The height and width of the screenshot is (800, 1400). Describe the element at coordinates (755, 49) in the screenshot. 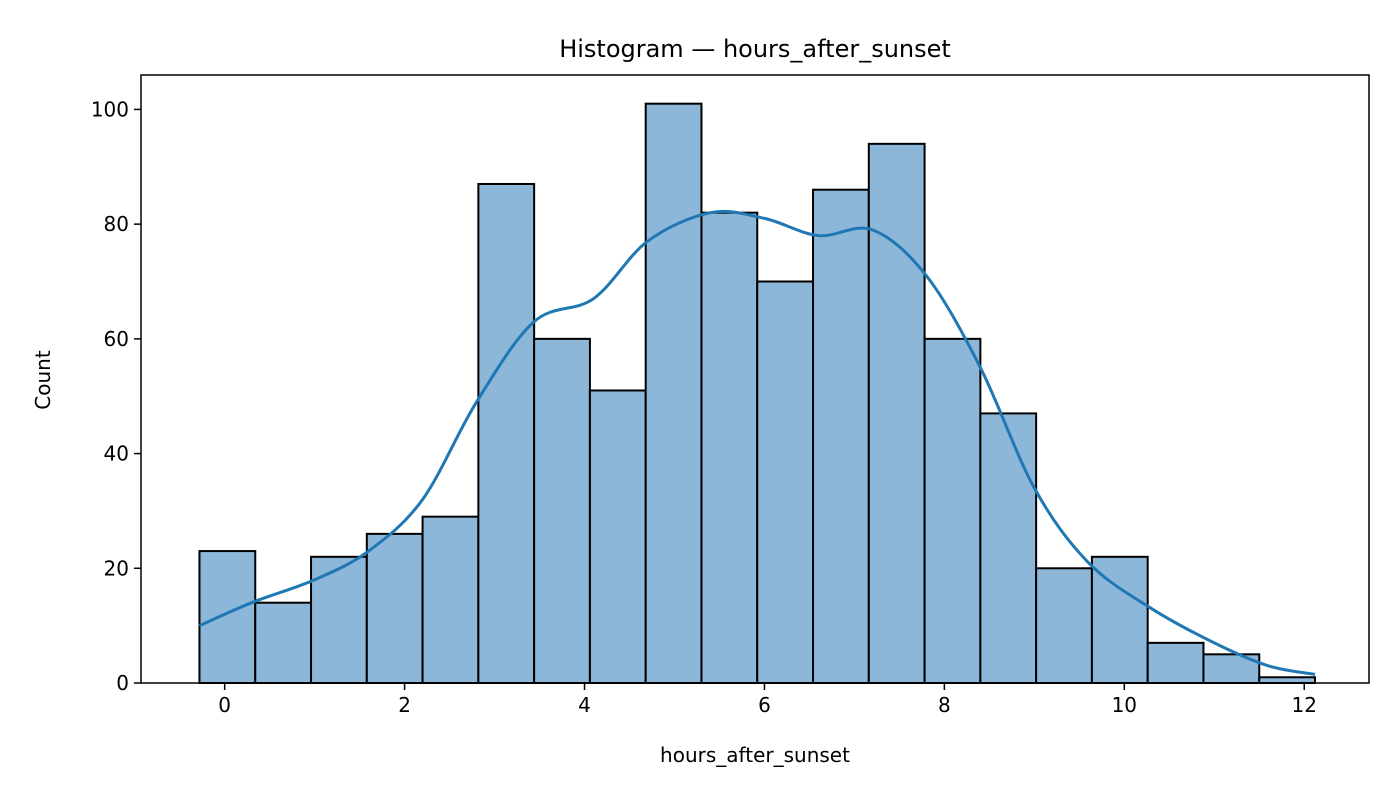

I see `chart-title: Histogram — hours_after_sunset` at that location.